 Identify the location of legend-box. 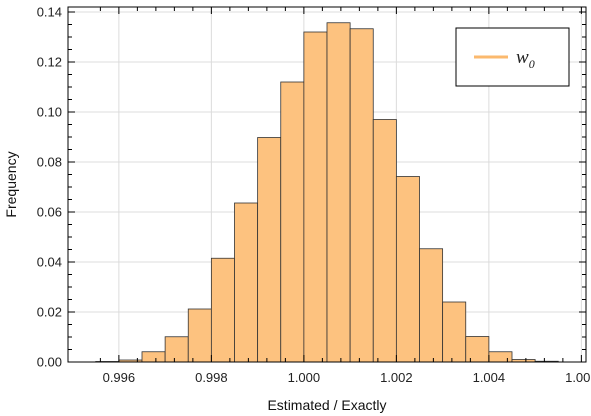
(512, 57).